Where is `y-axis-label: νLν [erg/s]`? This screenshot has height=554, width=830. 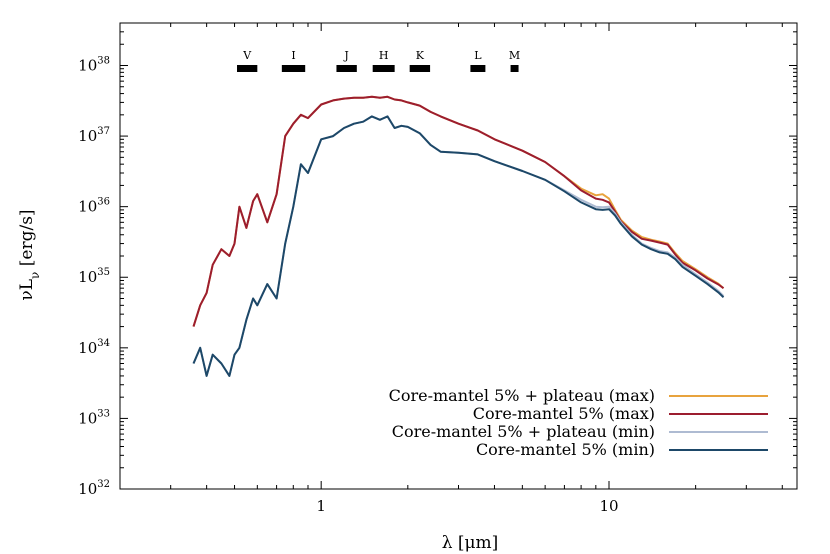
y-axis-label: νLν [erg/s] is located at coordinates (29, 254).